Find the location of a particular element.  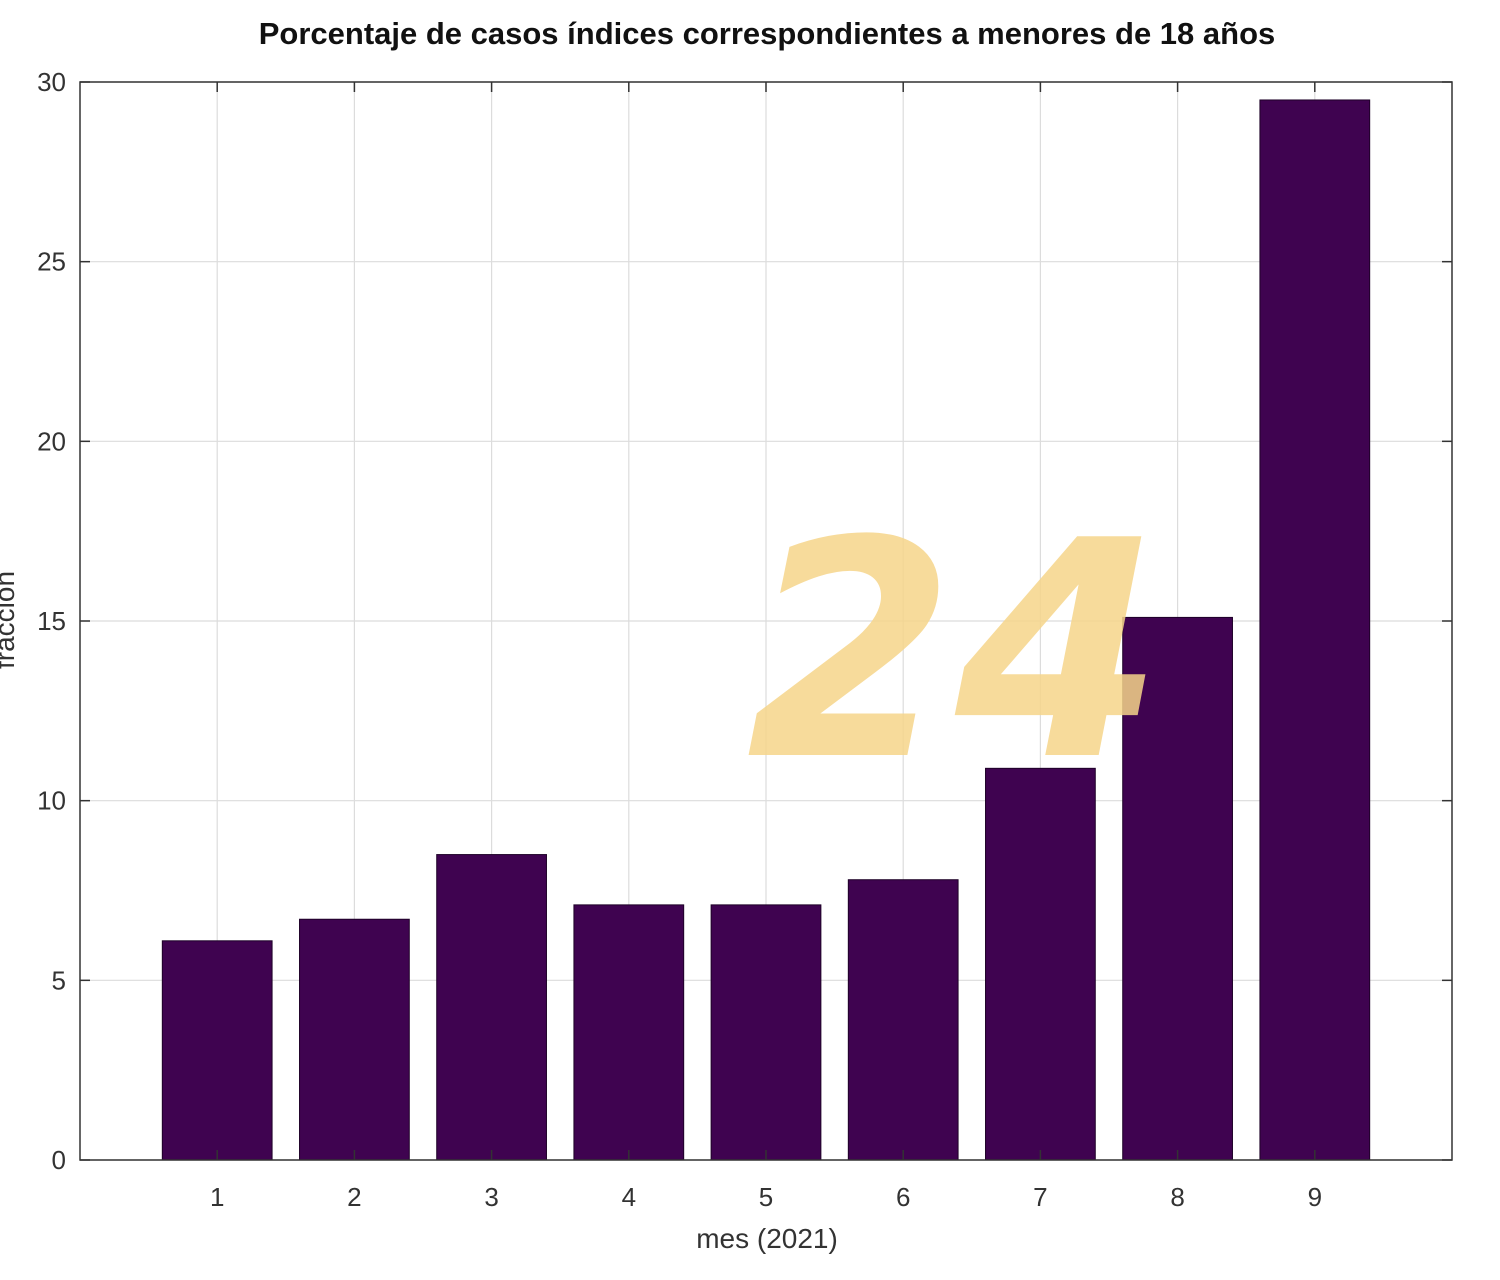

x-tick-labels: 1 2 3 4 5 6 7 8 9 is located at coordinates (766, 1197).